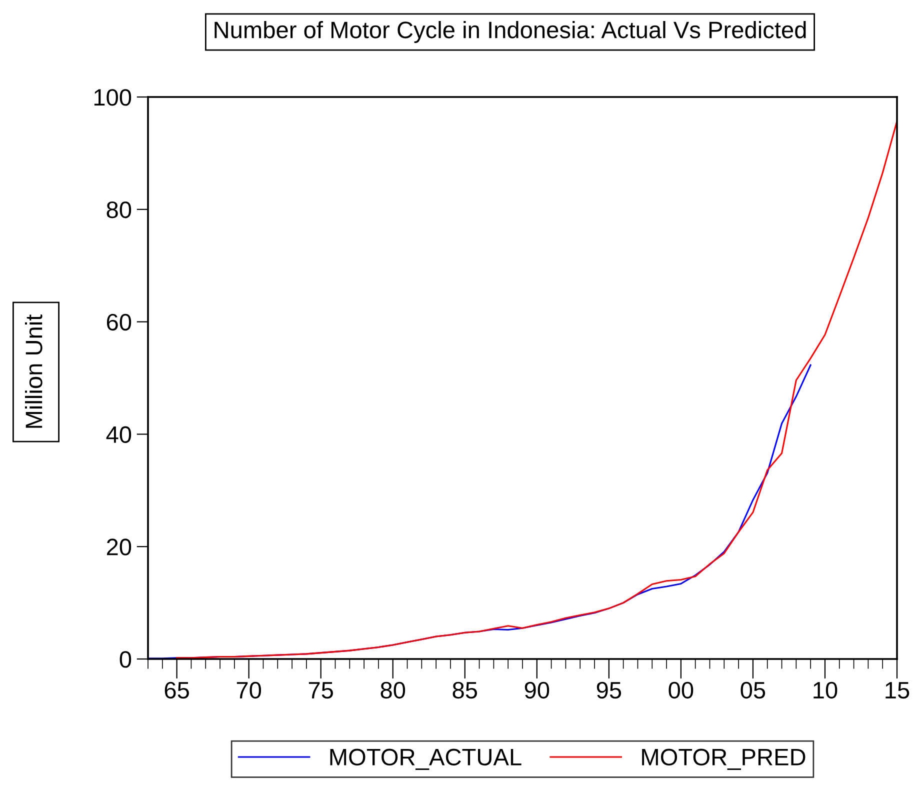  Describe the element at coordinates (119, 434) in the screenshot. I see `y-tick-label: 40` at that location.